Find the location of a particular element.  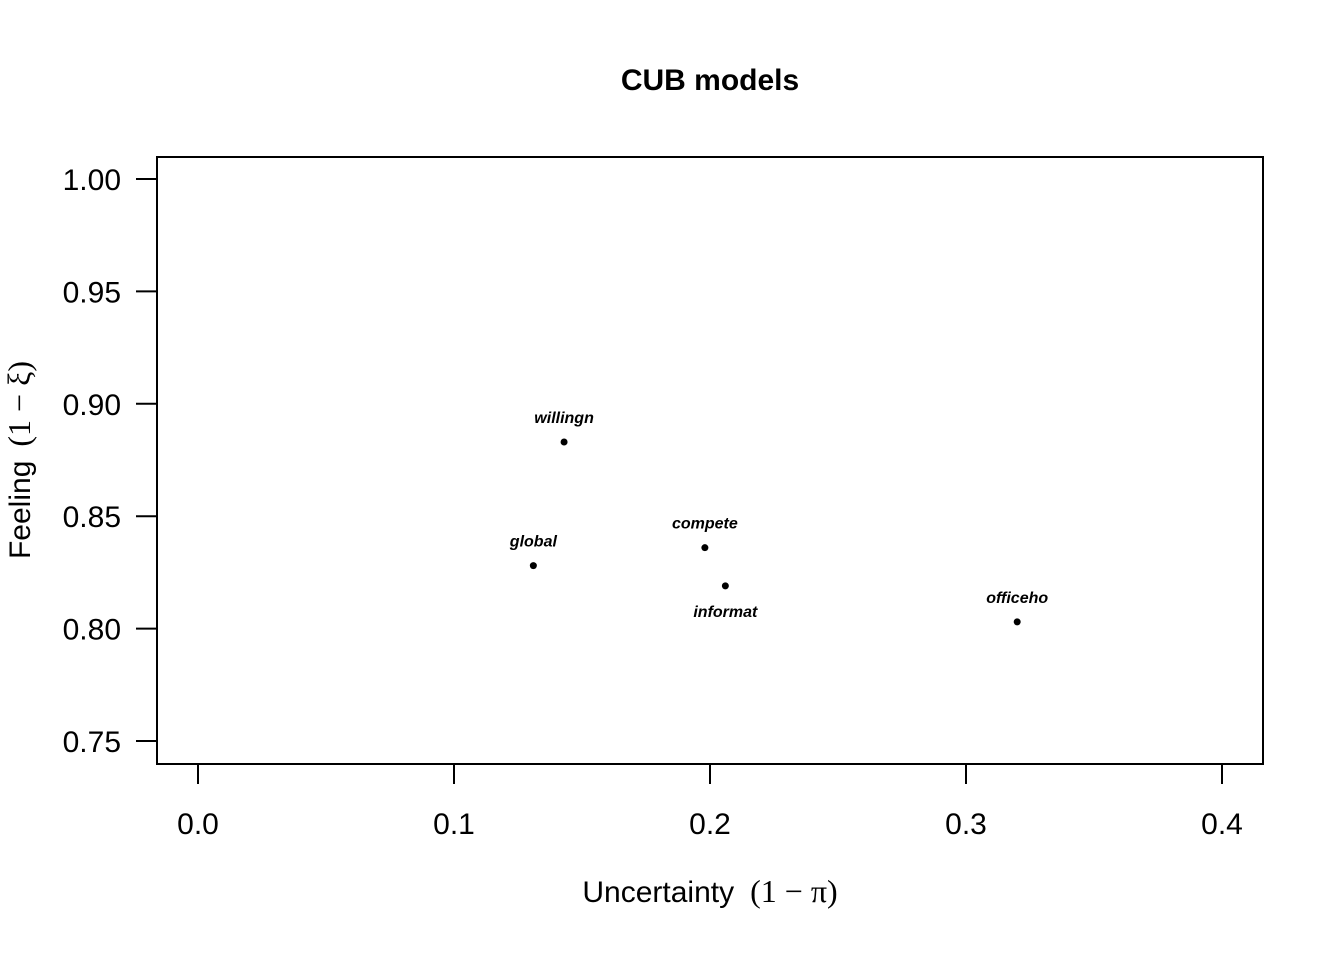

x-tick-label: 0.3 is located at coordinates (966, 824).